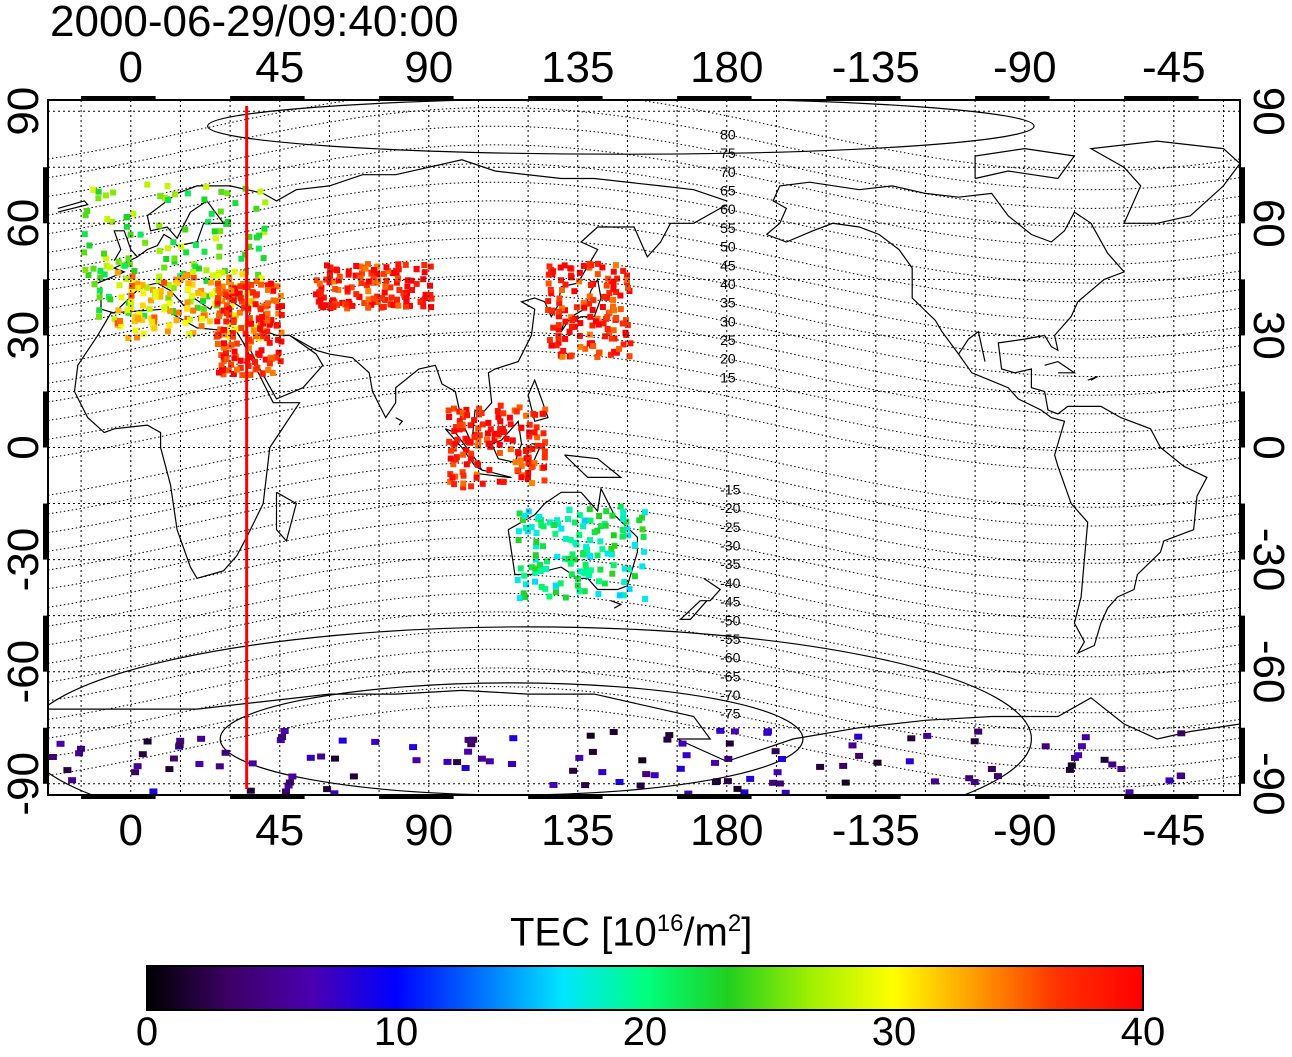  Describe the element at coordinates (705, 932) in the screenshot. I see `colorbar-title-unit: /m` at that location.